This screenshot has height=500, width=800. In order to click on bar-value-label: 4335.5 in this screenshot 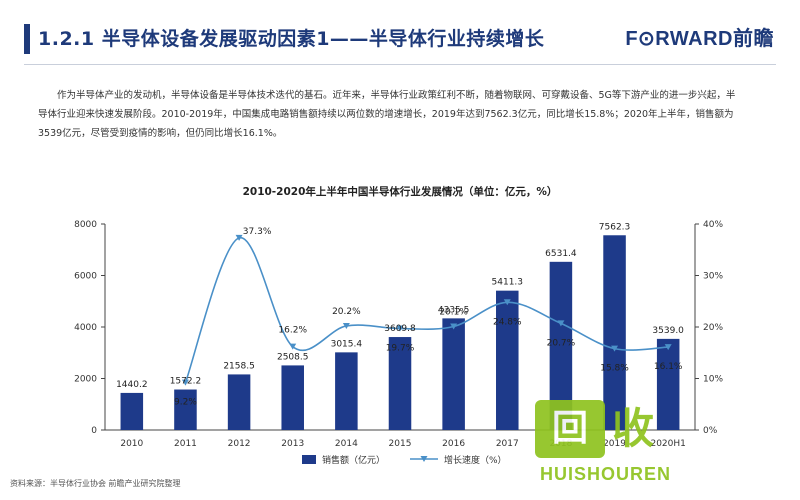, I will do `click(454, 310)`.